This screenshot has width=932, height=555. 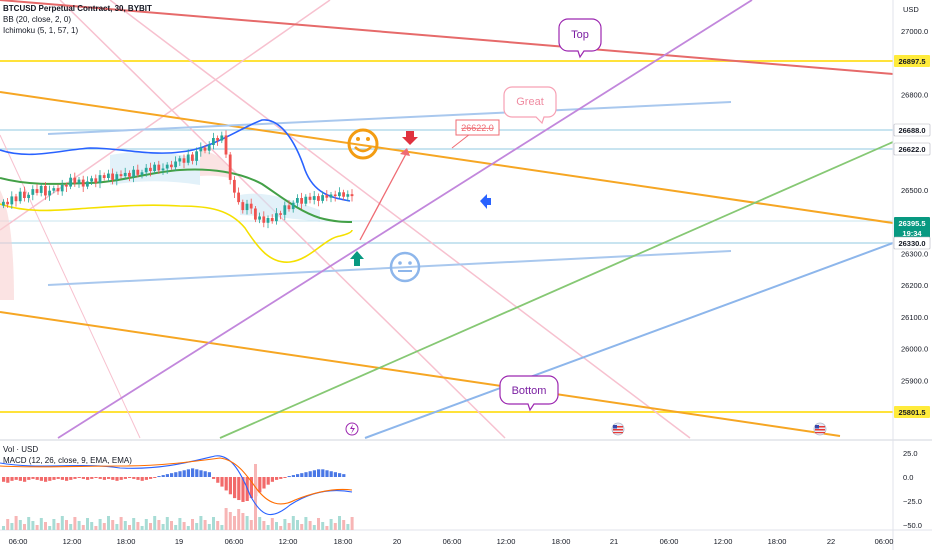 What do you see at coordinates (177, 492) in the screenshot?
I see `macd-pane` at bounding box center [177, 492].